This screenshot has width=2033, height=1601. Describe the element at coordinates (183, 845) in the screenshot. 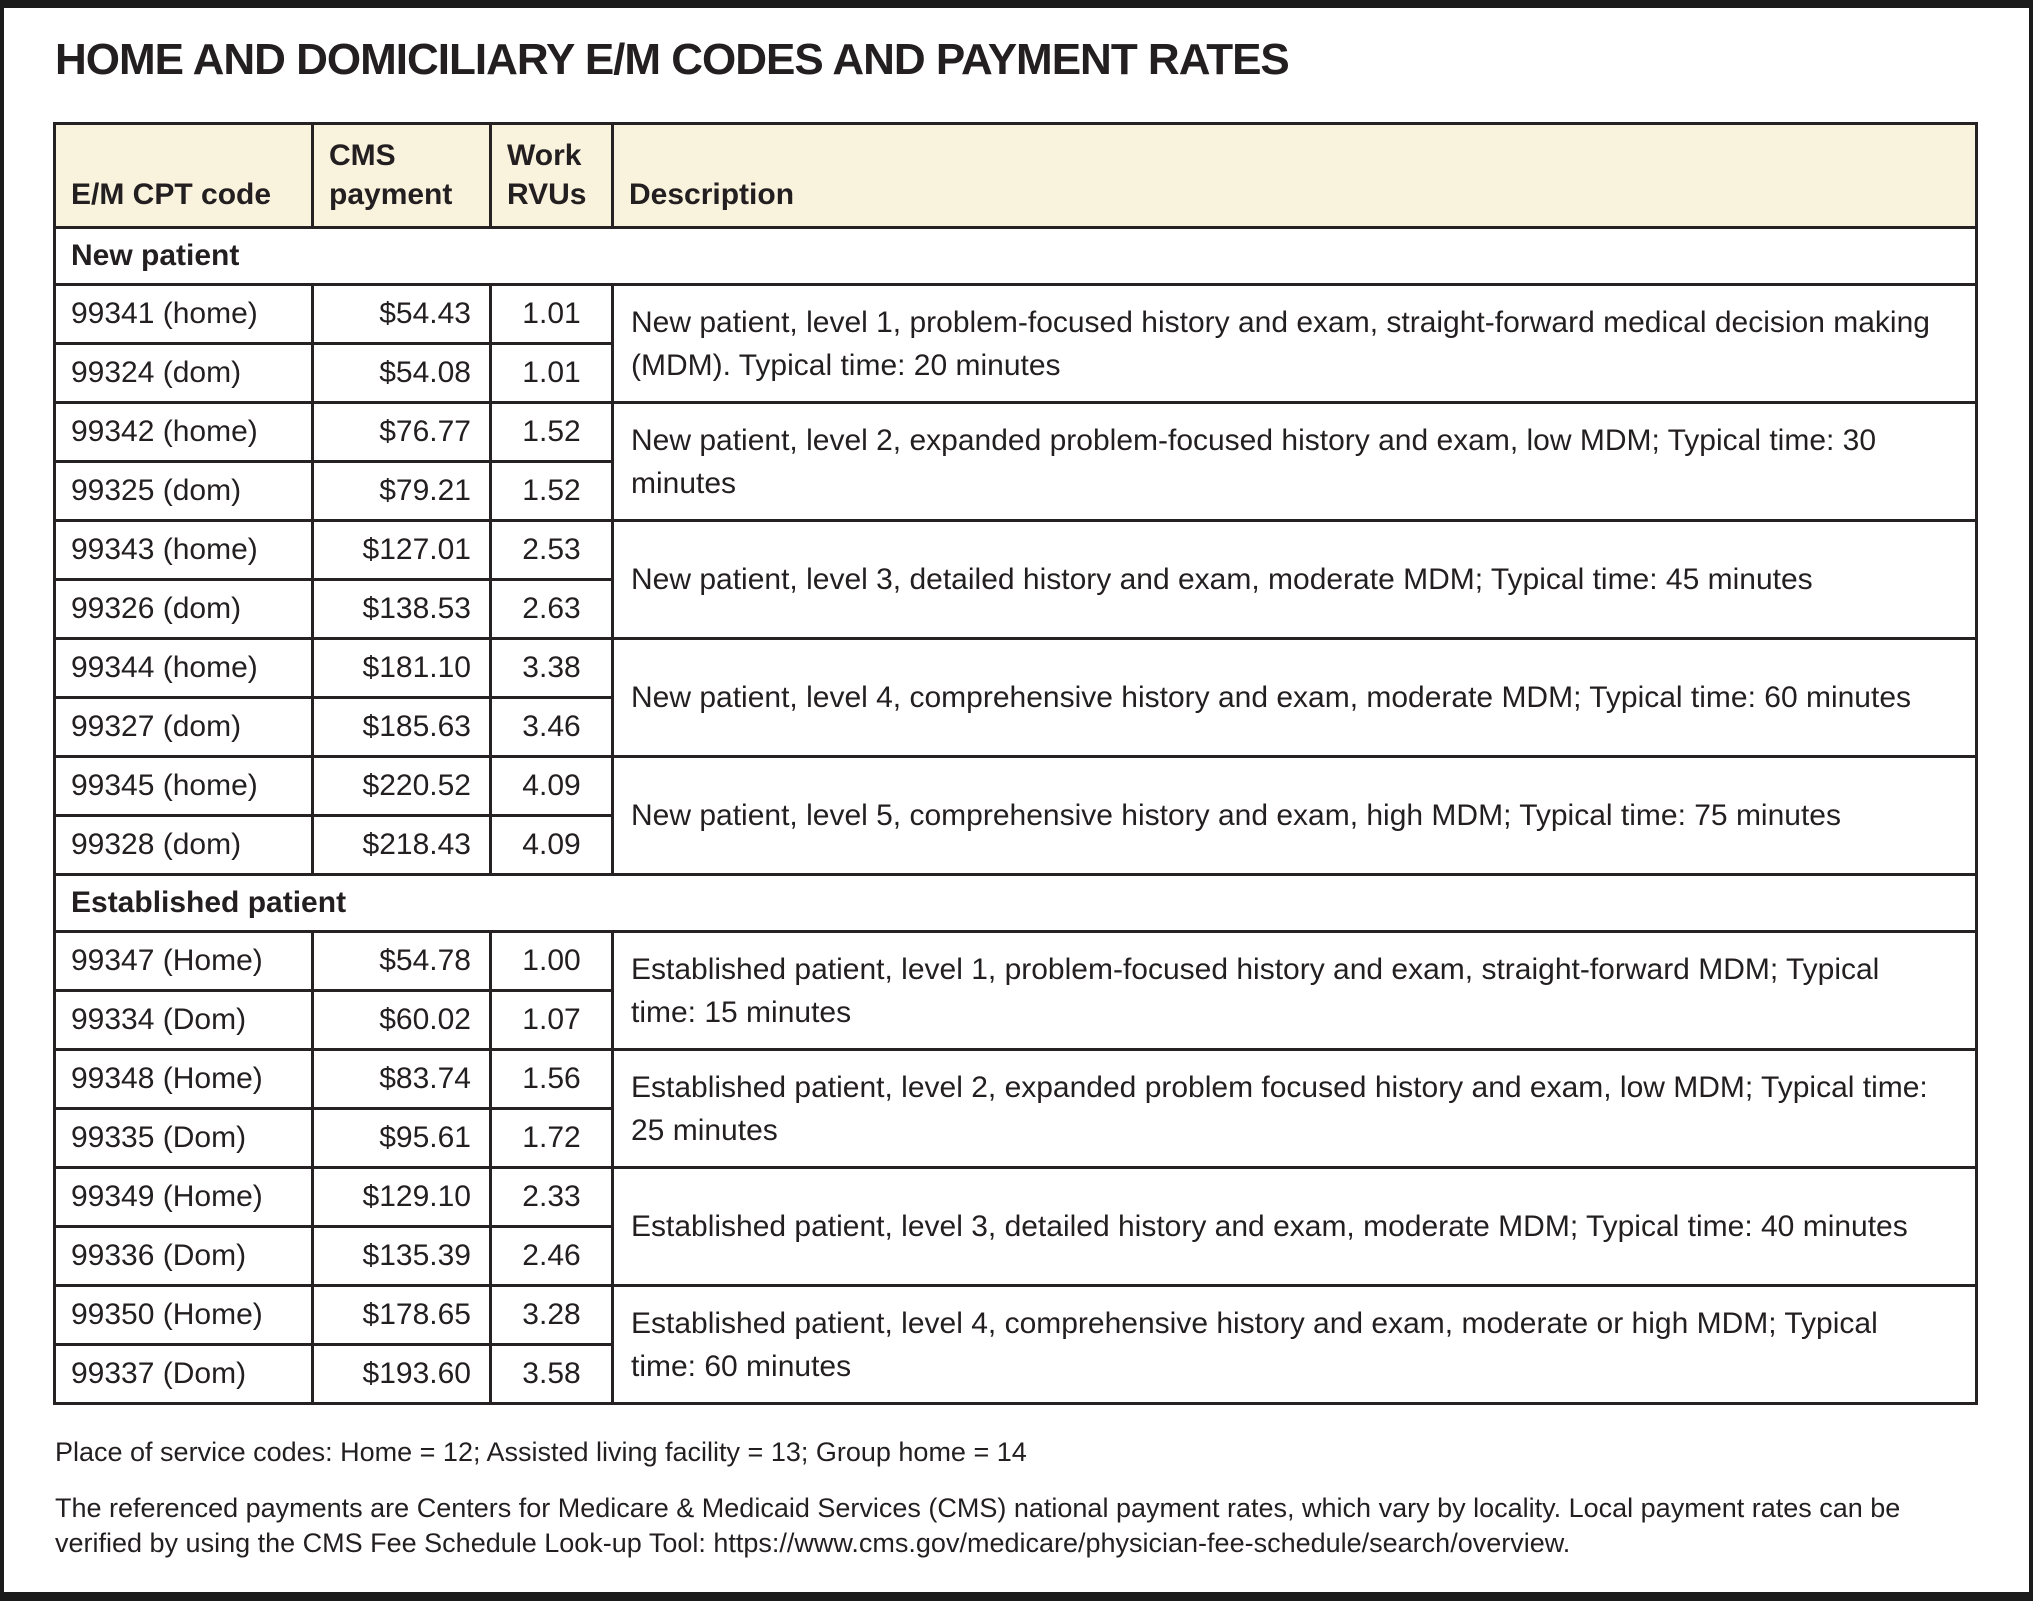

I see `cpt-code-cell: 99328 (dom)` at that location.